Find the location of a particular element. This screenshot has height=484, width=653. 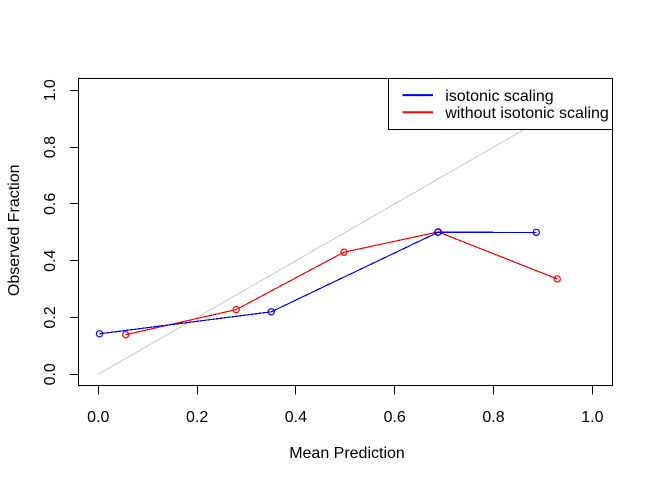

svg-text: Observed Fraction is located at coordinates (14, 230).